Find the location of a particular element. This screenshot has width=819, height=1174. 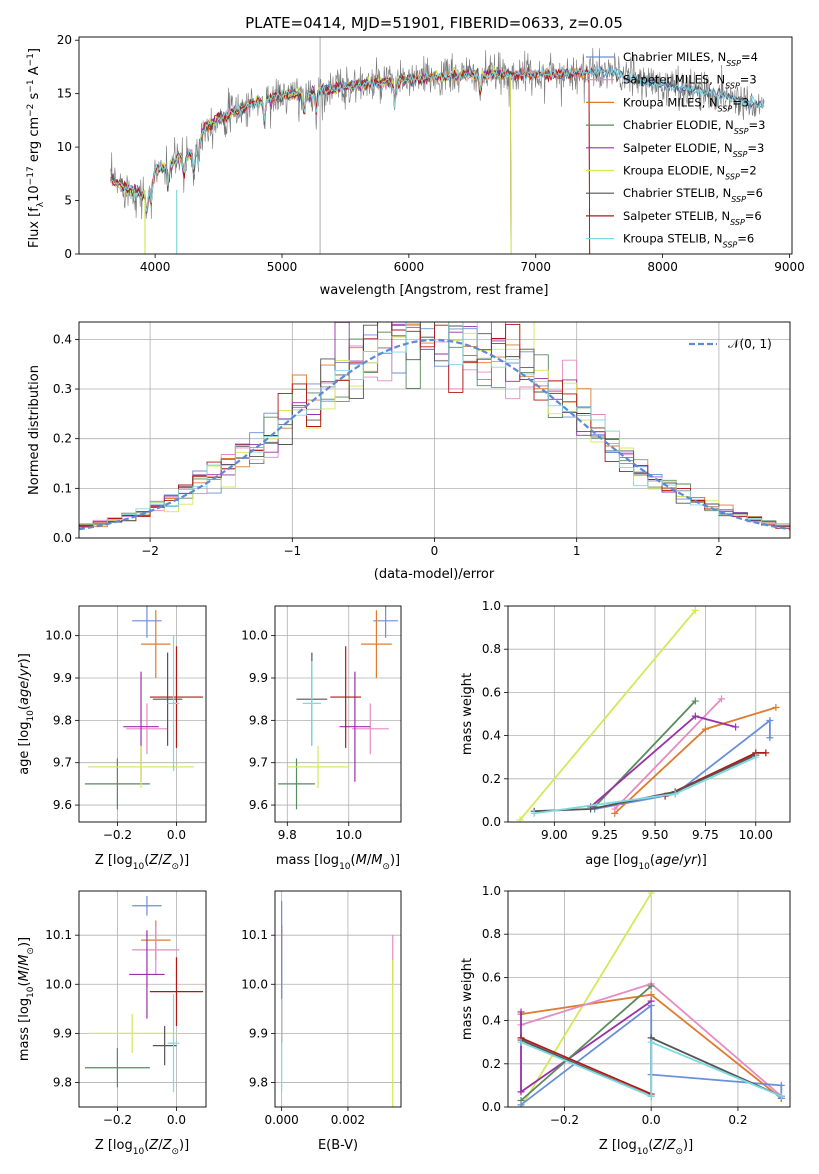

age-weight-ylabel: mass weight is located at coordinates (467, 714).